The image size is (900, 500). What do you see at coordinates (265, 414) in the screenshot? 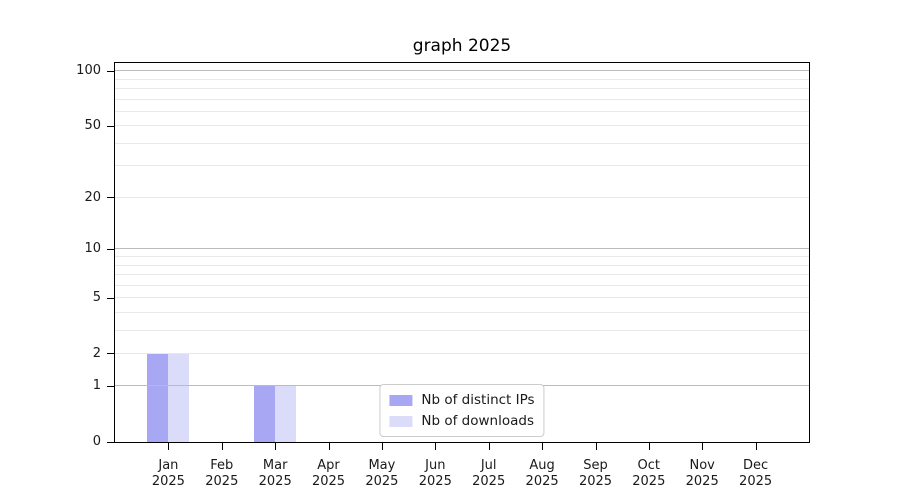
I see `bar-distinct-ips-mar` at bounding box center [265, 414].